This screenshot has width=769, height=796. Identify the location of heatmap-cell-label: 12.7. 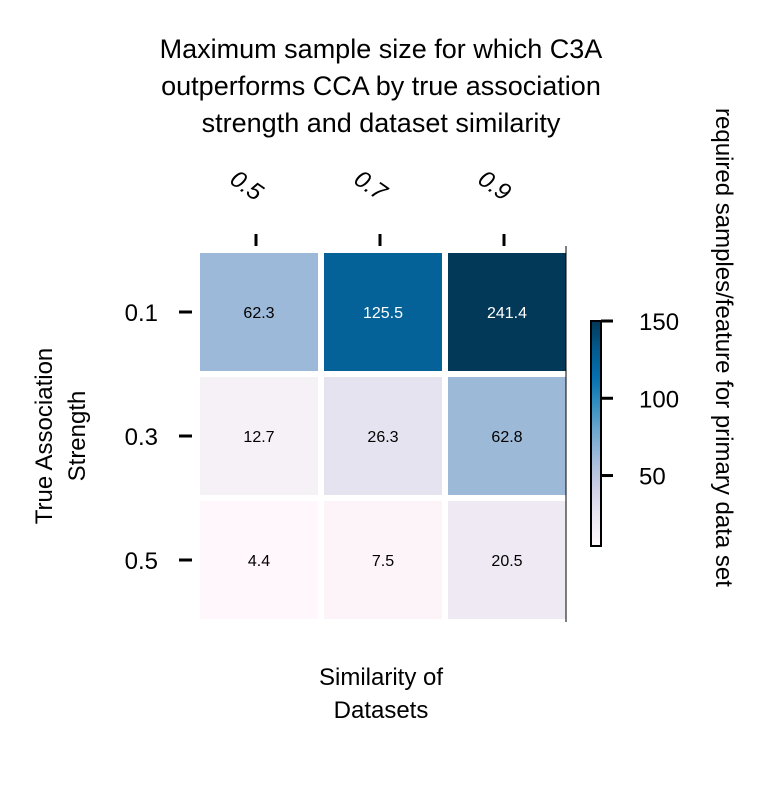
(258, 437).